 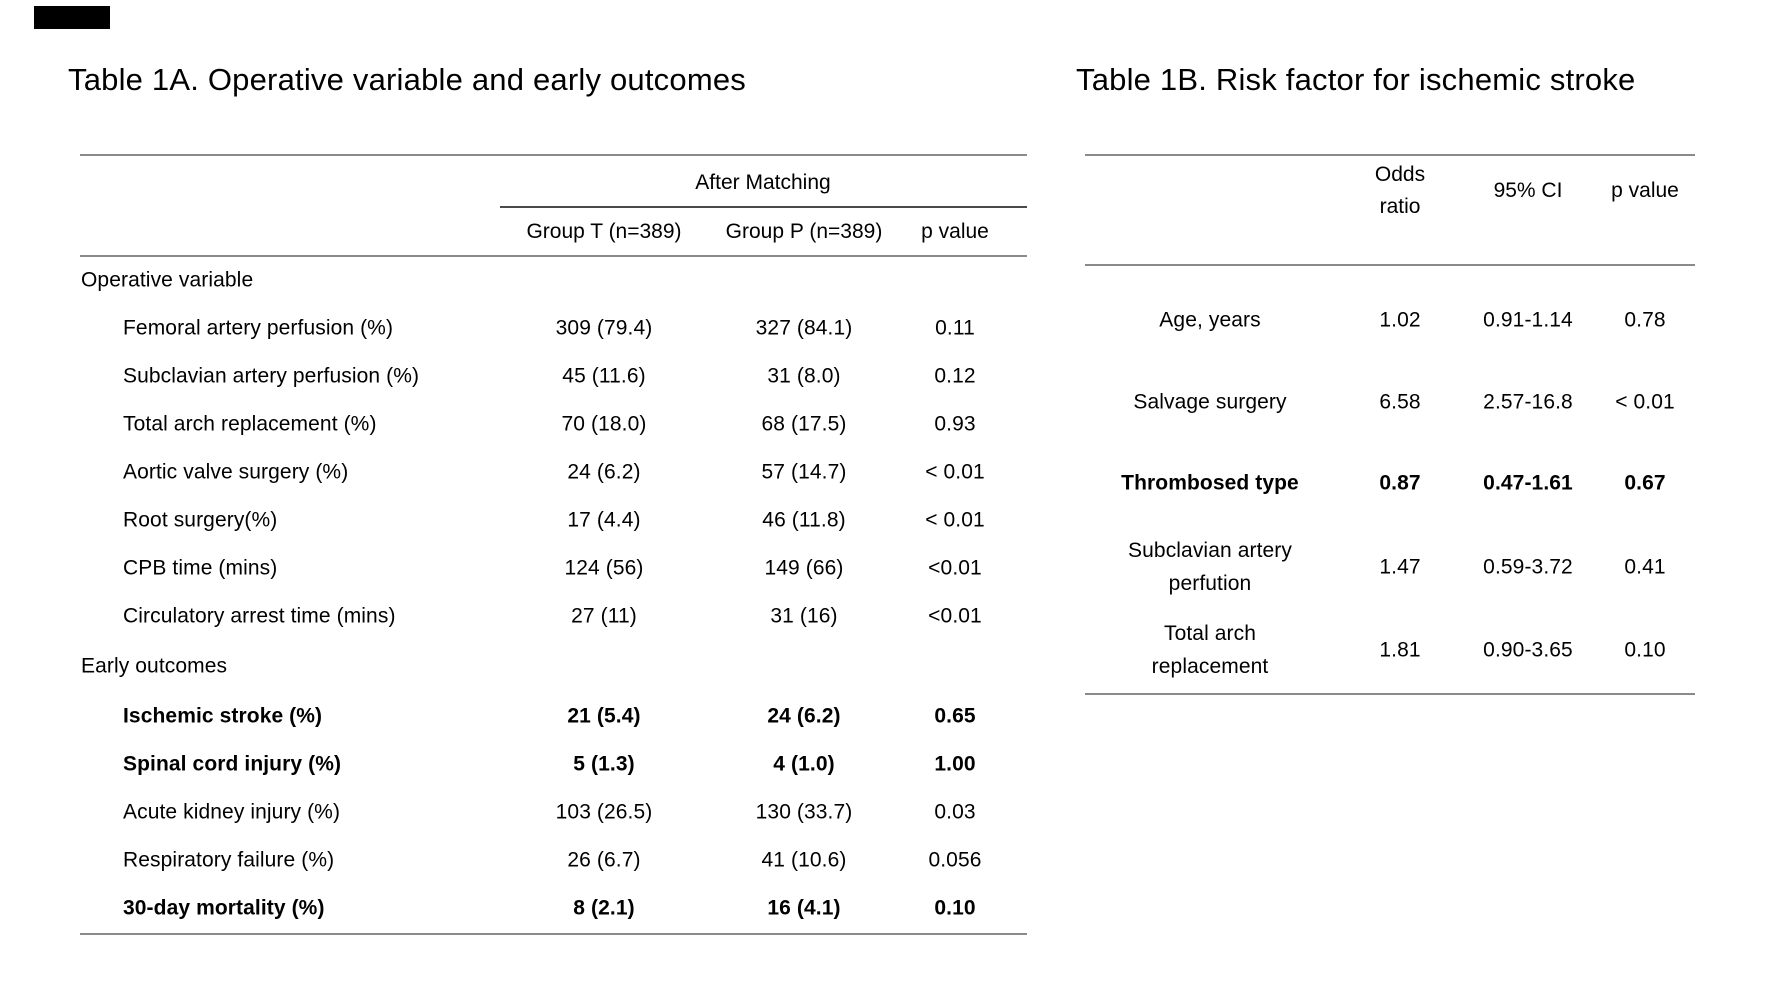 What do you see at coordinates (604, 520) in the screenshot?
I see `row-value: 17 (4.4)` at bounding box center [604, 520].